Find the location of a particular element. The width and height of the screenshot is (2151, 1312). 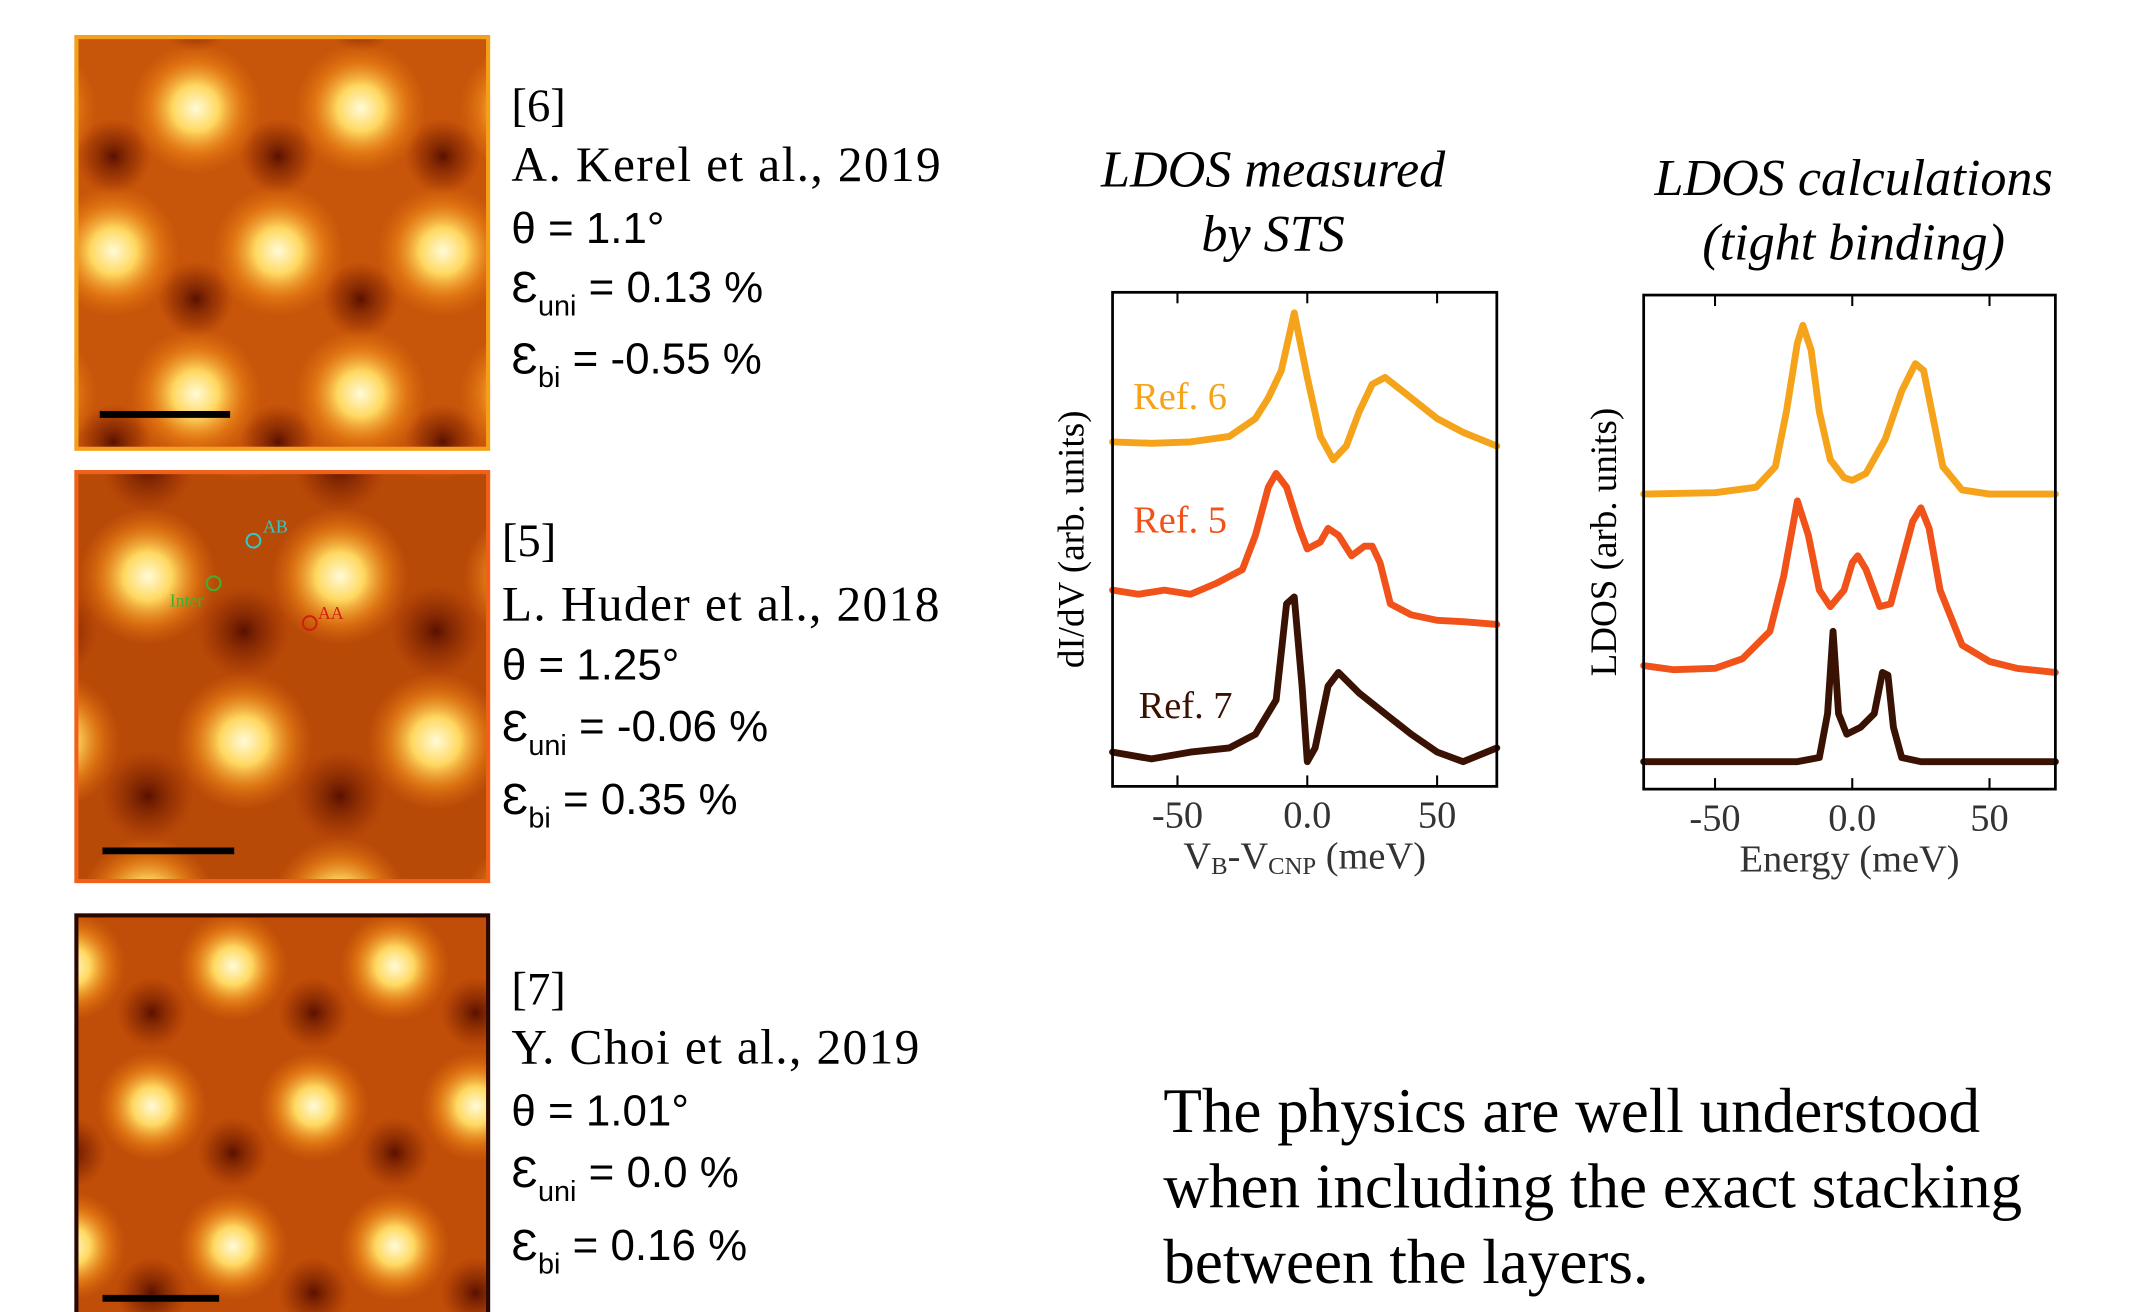

strain-value: = 0.35 % is located at coordinates (644, 799).